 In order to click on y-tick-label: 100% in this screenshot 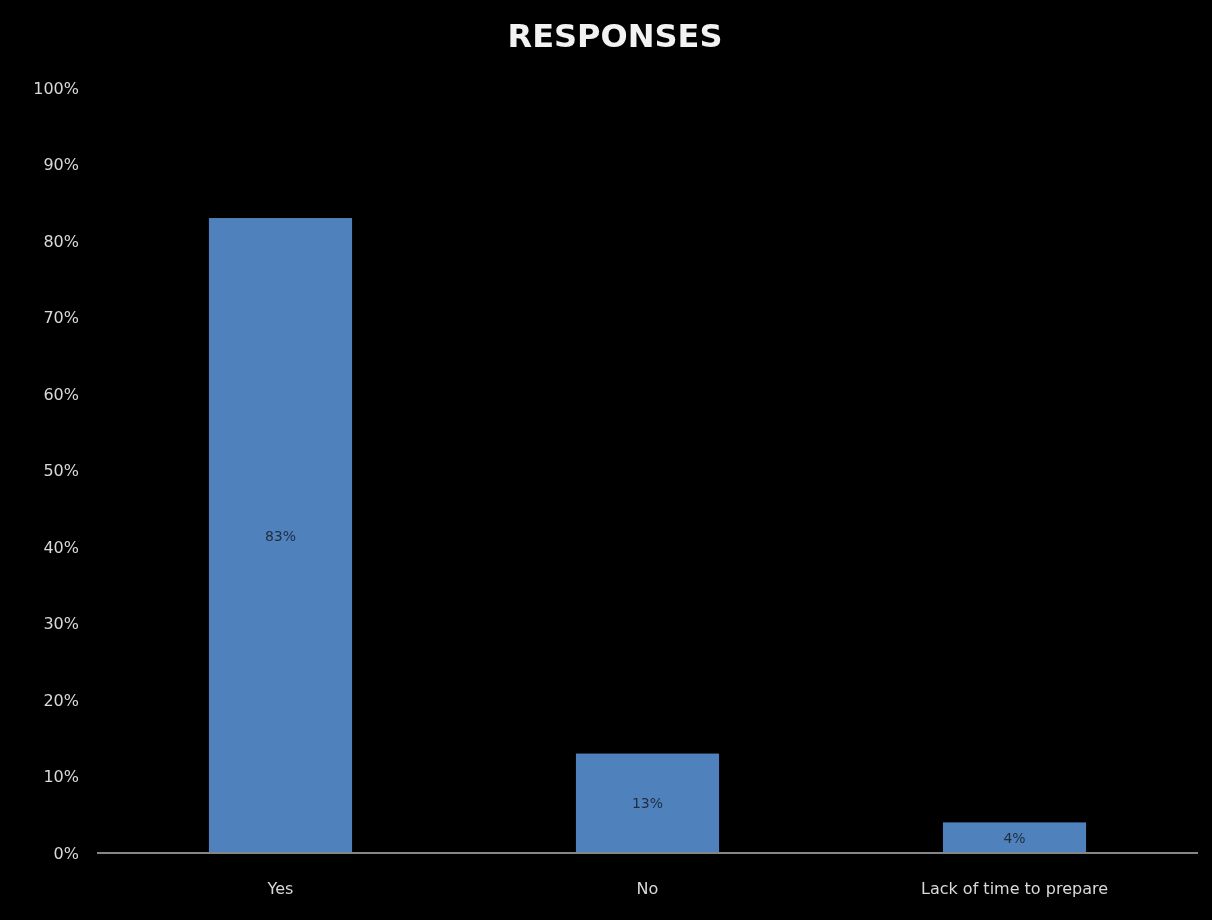, I will do `click(56, 88)`.